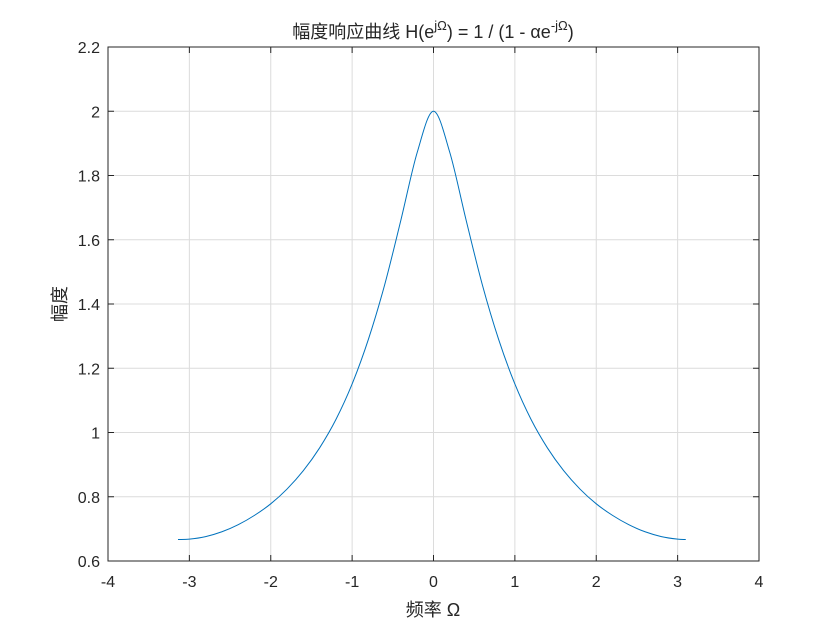 This screenshot has height=635, width=840. I want to click on chart-title-superscript-2: -jΩ, so click(559, 25).